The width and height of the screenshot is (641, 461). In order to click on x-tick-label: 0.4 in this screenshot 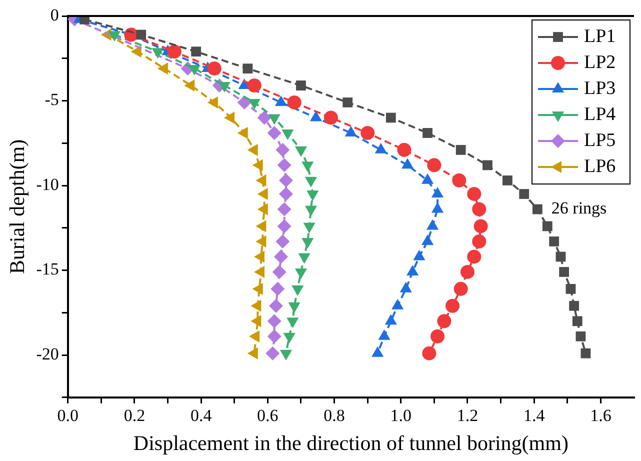, I will do `click(201, 416)`.